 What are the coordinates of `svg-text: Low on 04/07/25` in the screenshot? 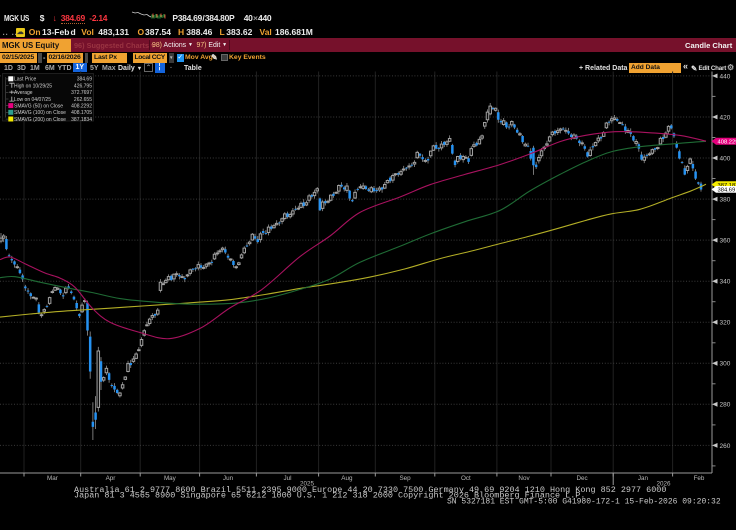 It's located at (32, 100).